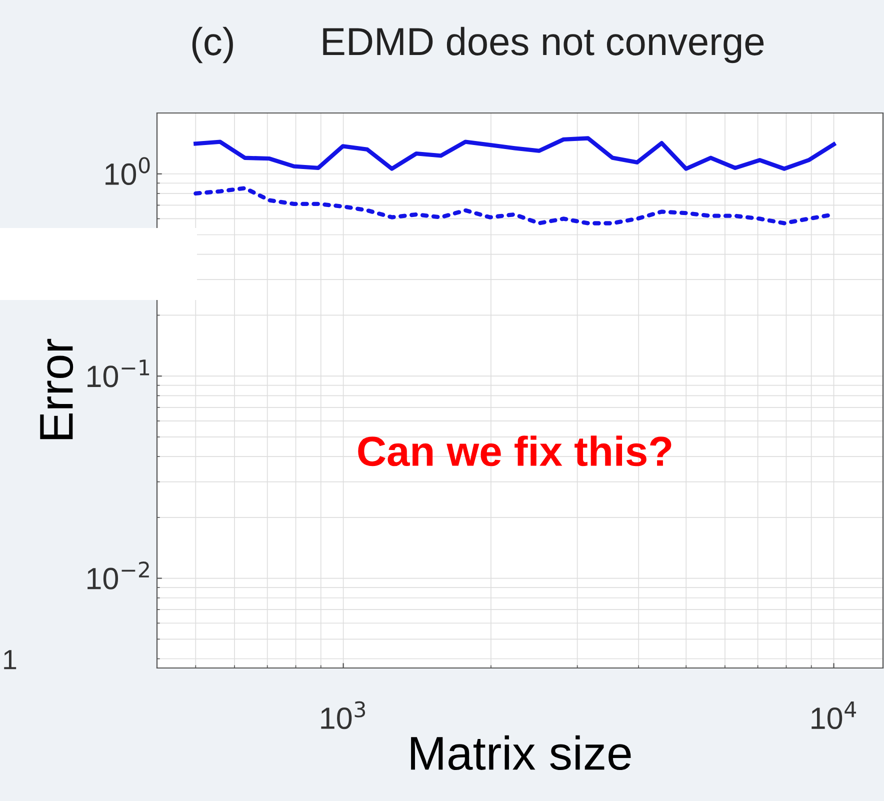 The width and height of the screenshot is (884, 801). What do you see at coordinates (543, 45) in the screenshot?
I see `chart-title: EDMD does not converge` at bounding box center [543, 45].